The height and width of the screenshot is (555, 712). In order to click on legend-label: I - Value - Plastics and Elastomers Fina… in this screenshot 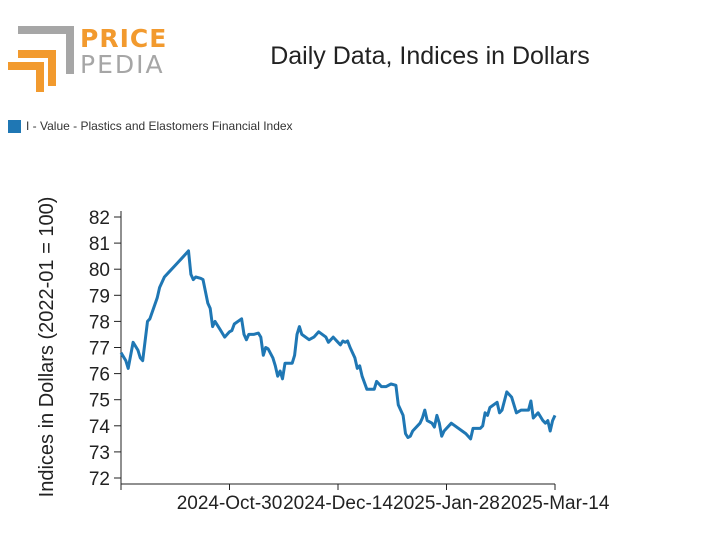, I will do `click(159, 126)`.